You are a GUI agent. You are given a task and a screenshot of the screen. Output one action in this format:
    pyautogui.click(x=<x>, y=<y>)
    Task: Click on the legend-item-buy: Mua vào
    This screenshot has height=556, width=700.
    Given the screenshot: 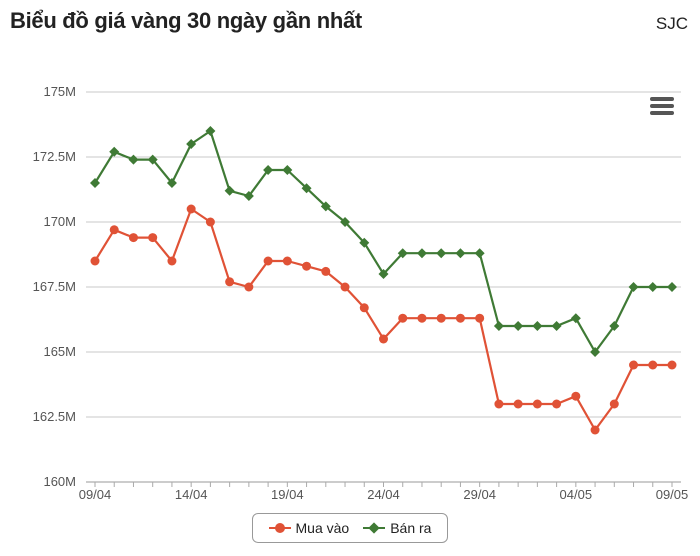 What is the action you would take?
    pyautogui.click(x=309, y=528)
    